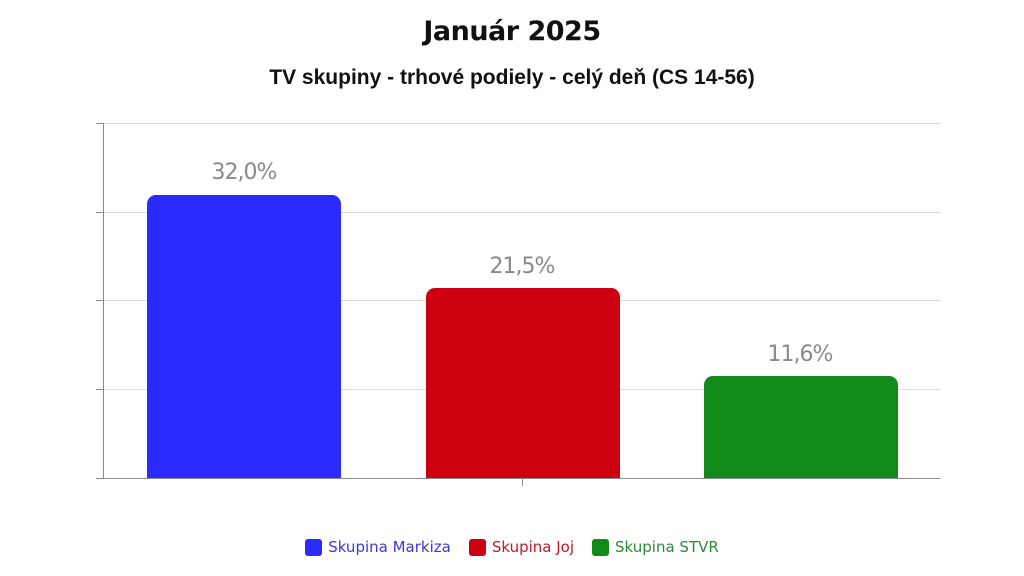 This screenshot has height=576, width=1024. I want to click on legend-label: Skupina STVR, so click(667, 547).